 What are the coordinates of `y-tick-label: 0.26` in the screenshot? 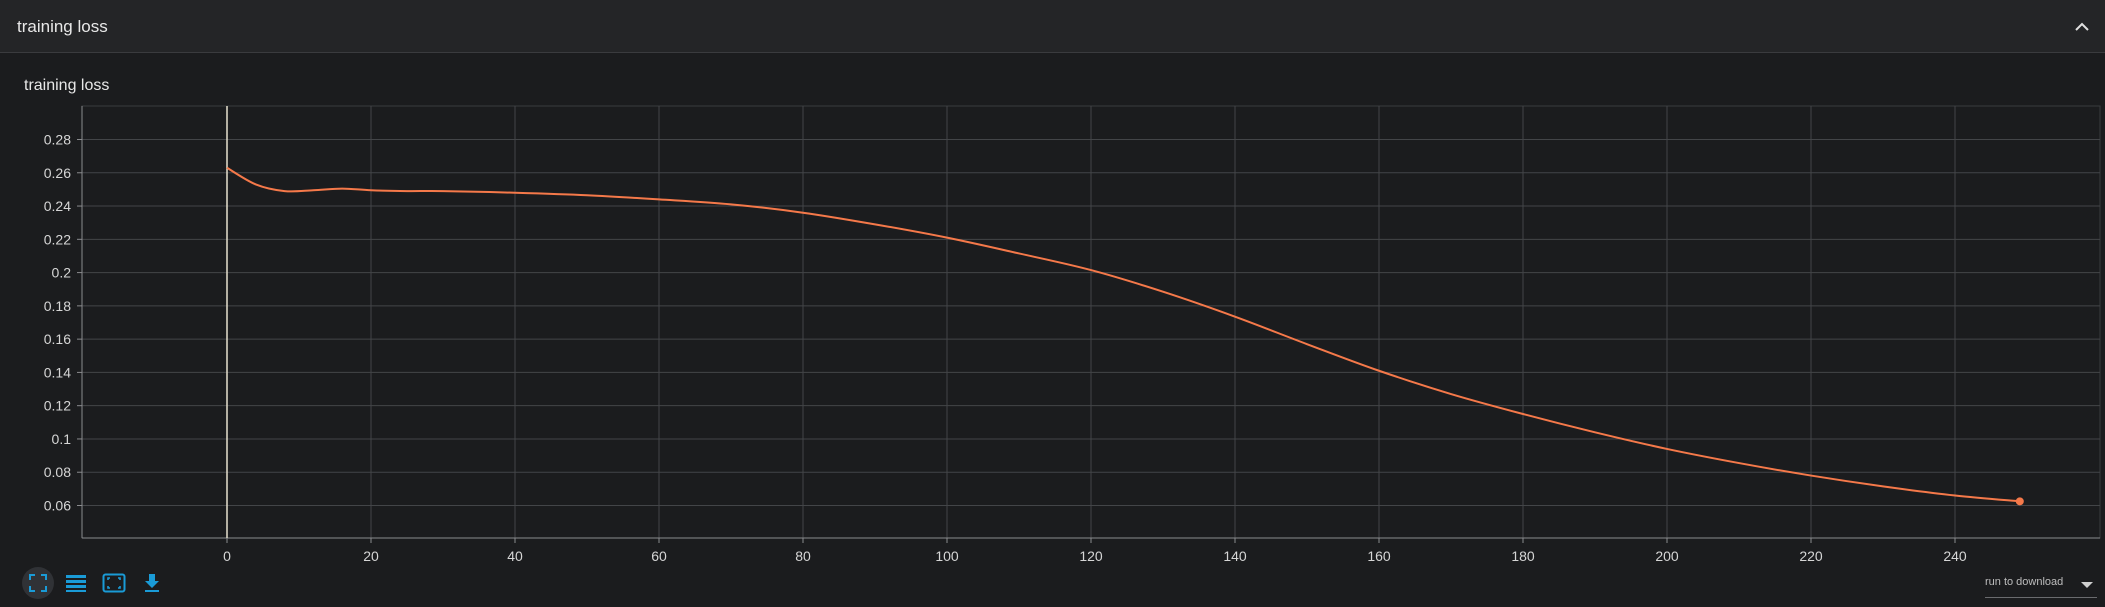 It's located at (57, 173).